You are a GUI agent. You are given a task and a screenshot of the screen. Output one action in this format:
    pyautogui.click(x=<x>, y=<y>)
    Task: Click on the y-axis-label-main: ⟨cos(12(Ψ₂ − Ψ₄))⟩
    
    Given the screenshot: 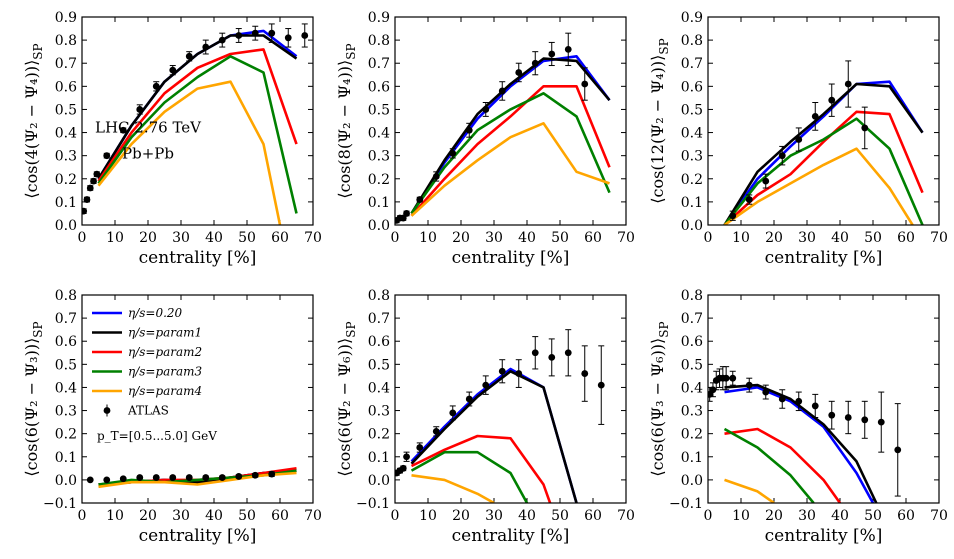 What is the action you would take?
    pyautogui.click(x=657, y=129)
    